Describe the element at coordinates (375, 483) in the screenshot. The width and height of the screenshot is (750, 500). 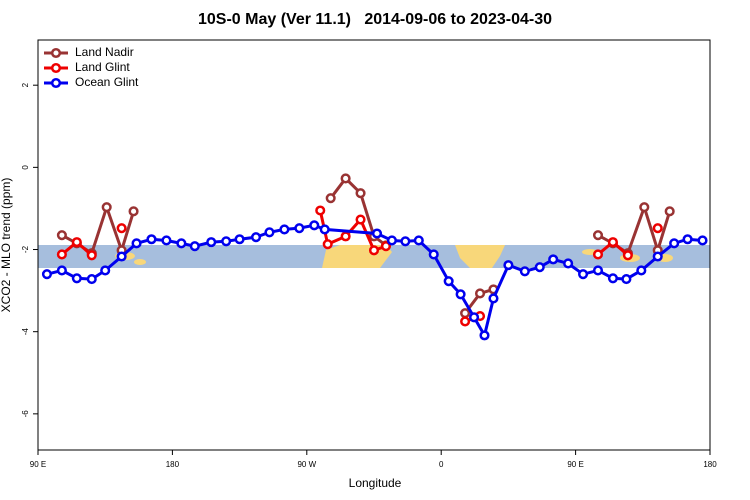
I see `x-axis-title: Longitude` at that location.